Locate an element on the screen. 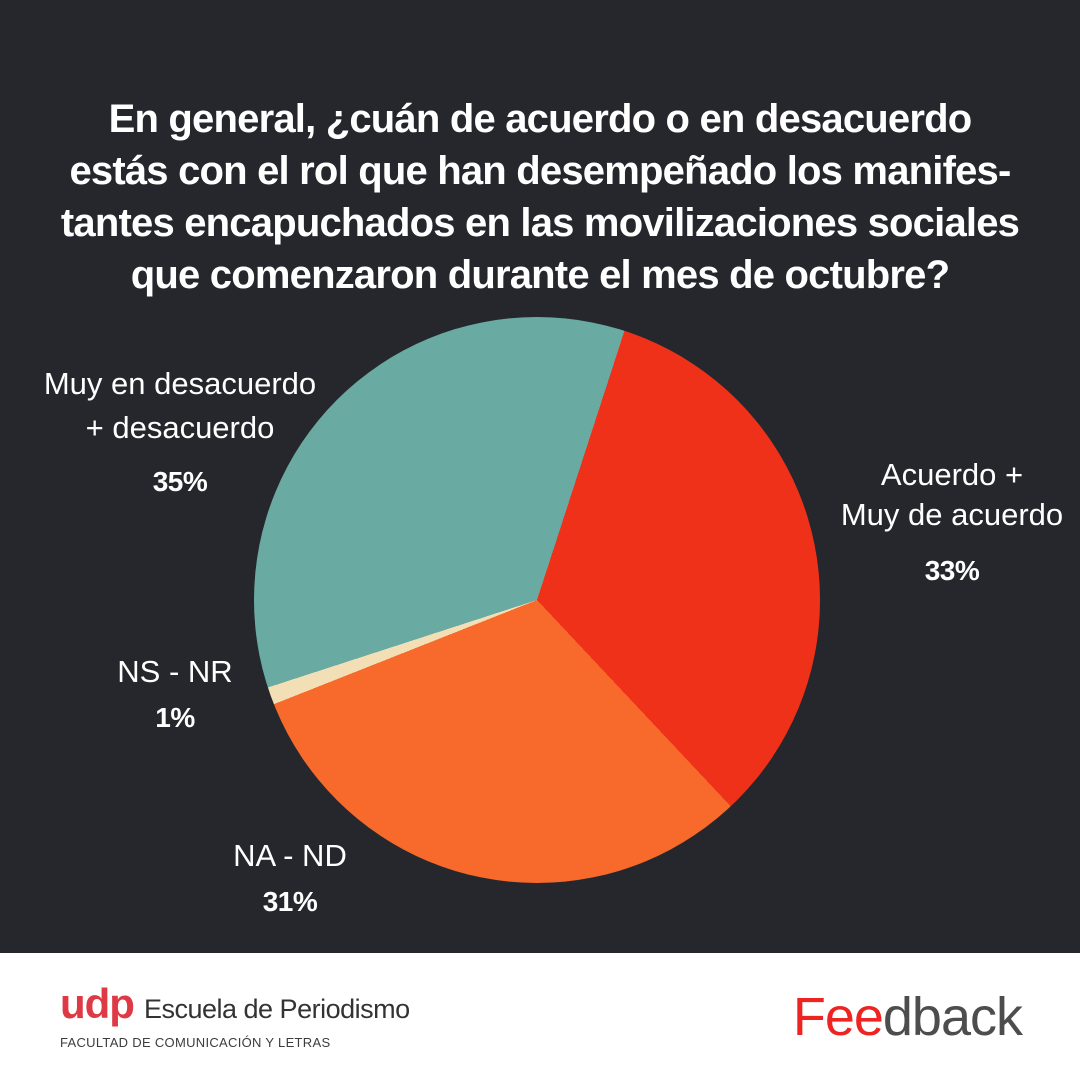 The width and height of the screenshot is (1080, 1080). udp-faculty-name: FACULTAD DE COMUNICACIÓN Y LETRAS is located at coordinates (195, 1042).